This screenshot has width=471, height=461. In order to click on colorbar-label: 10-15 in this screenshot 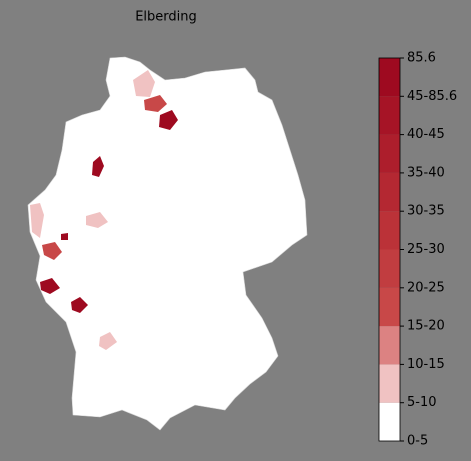, I will do `click(426, 364)`.